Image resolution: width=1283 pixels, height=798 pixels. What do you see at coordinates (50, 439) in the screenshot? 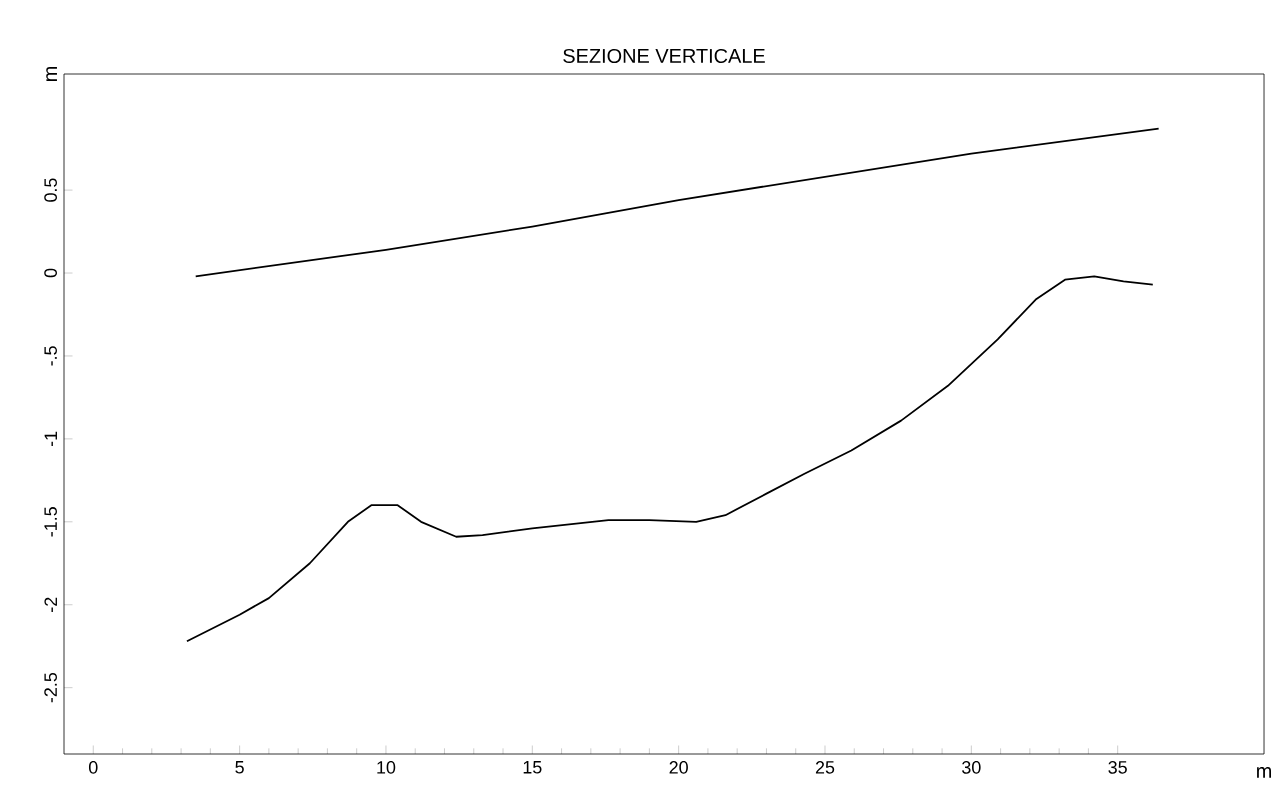
I see `y-tick-label: -1` at bounding box center [50, 439].